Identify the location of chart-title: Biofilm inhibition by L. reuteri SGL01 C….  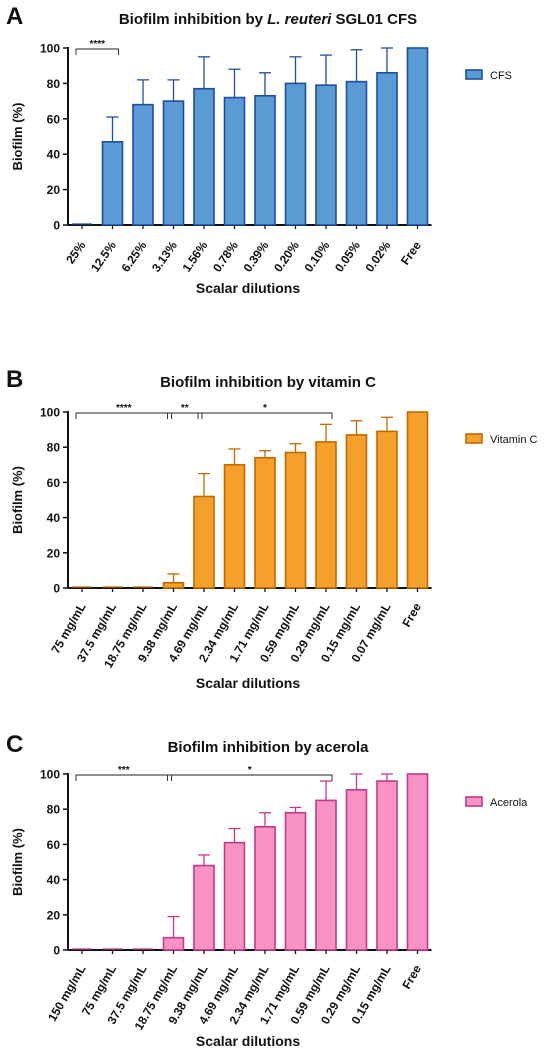
(268, 19).